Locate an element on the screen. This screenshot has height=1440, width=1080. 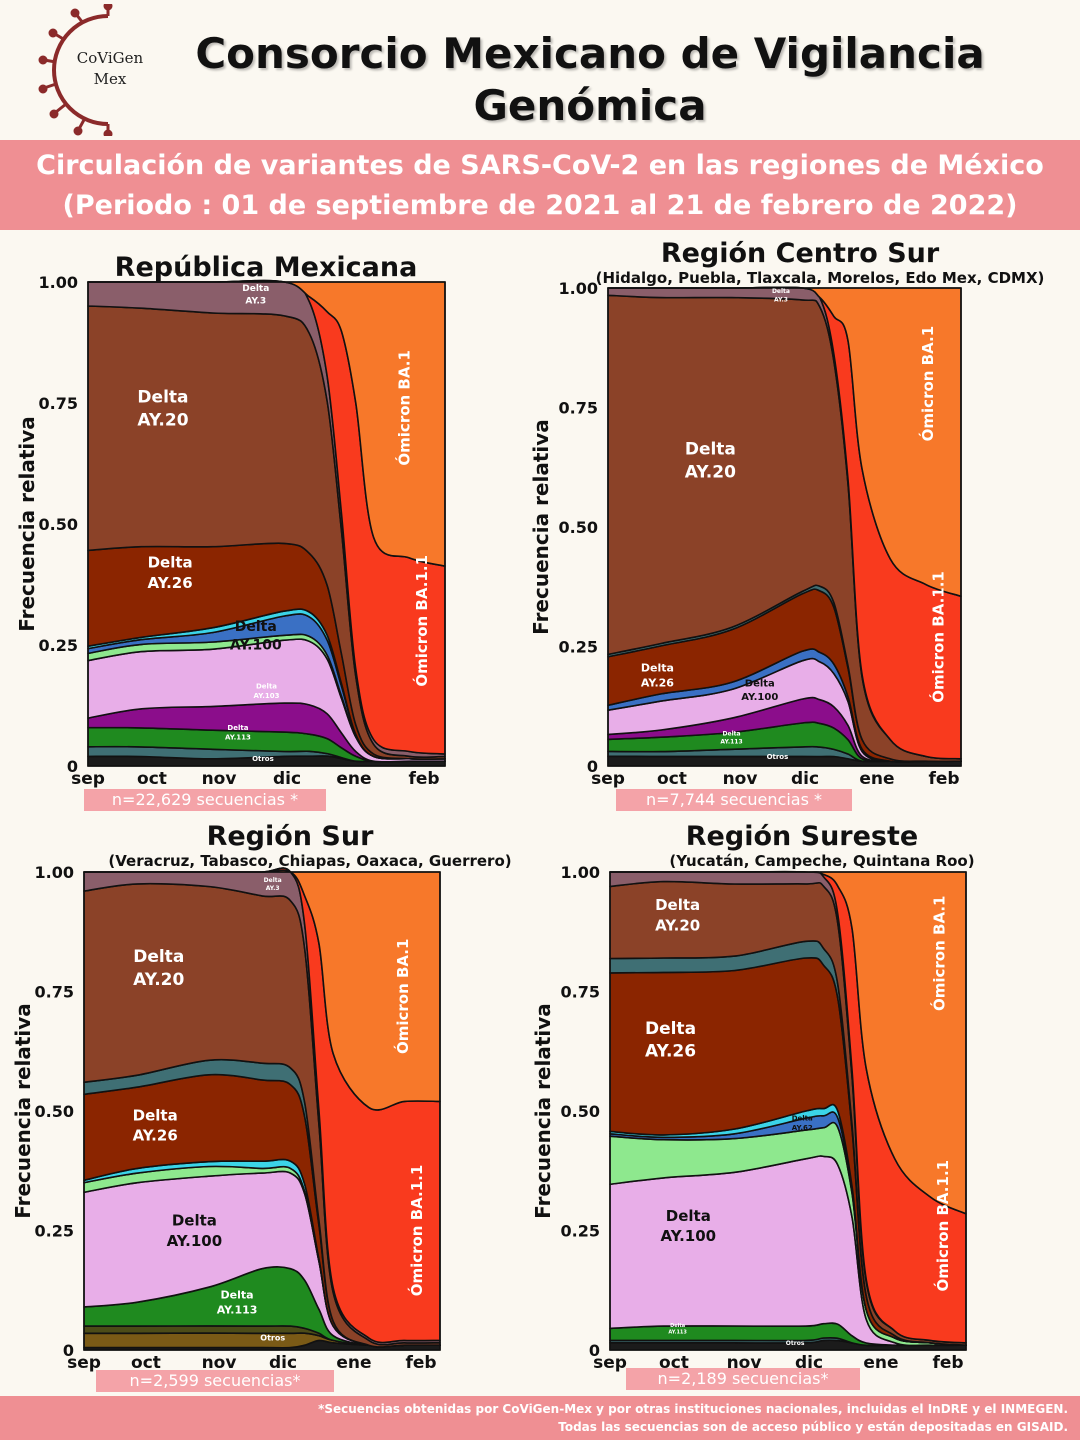
footer-banner is located at coordinates (540, 1418).